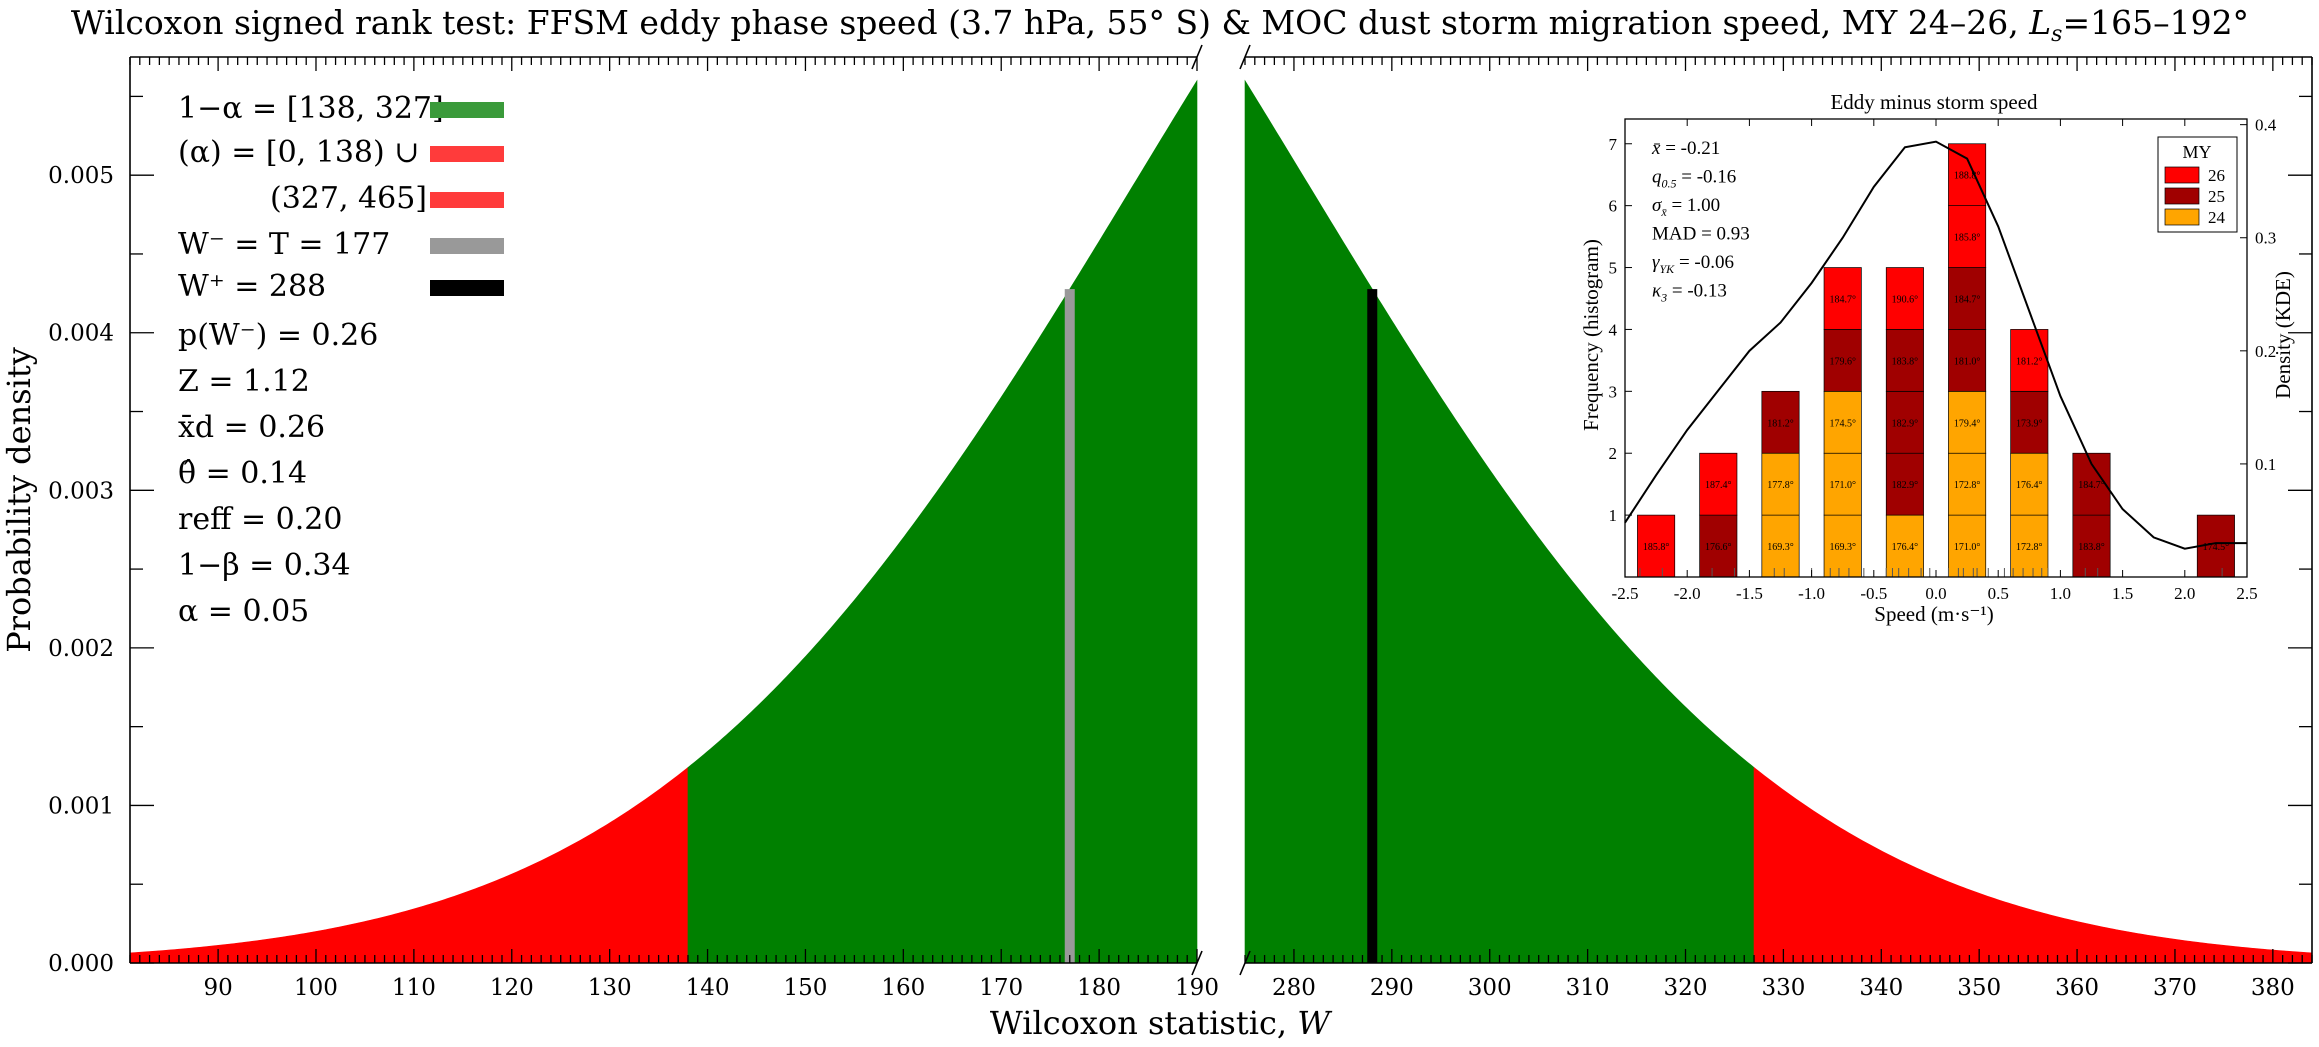 The width and height of the screenshot is (2319, 1047). I want to click on stat-value: = 0.93, so click(1722, 234).